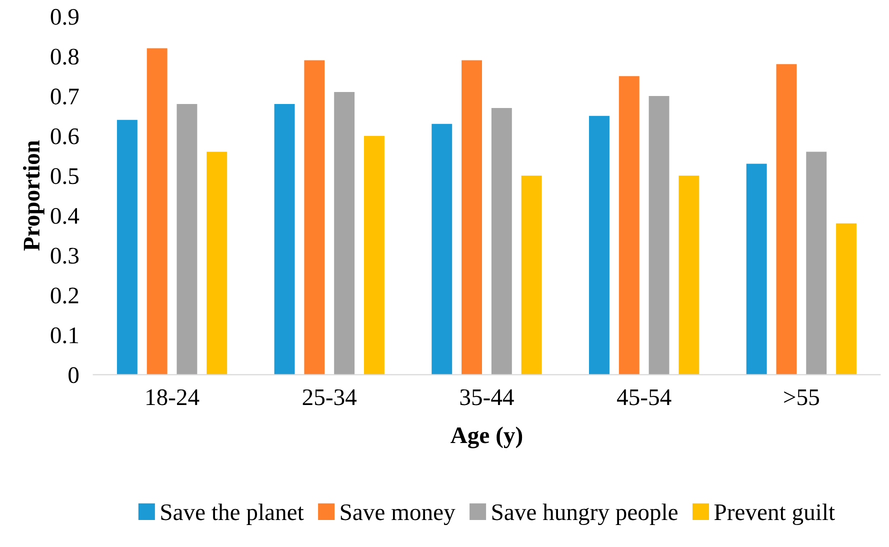 The height and width of the screenshot is (547, 889). Describe the element at coordinates (774, 515) in the screenshot. I see `legend-label: Prevent guilt` at that location.